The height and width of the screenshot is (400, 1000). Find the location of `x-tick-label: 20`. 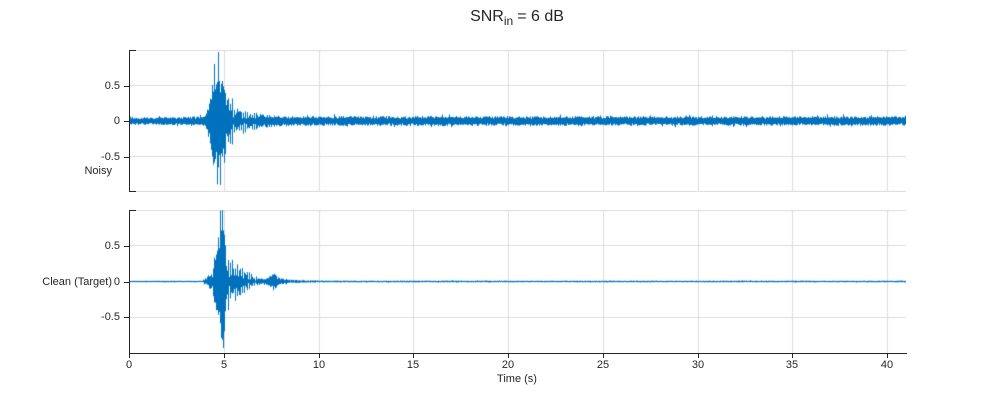

x-tick-label: 20 is located at coordinates (508, 365).